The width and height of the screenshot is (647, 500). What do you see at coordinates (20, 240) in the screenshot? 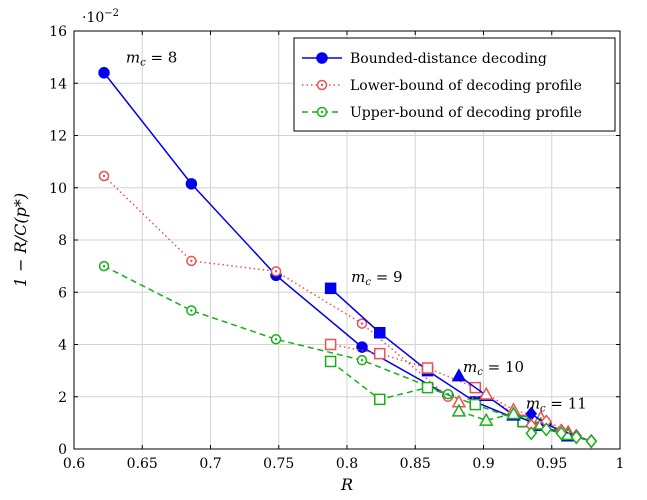
I see `y-axis-label: 1 − R/C(p*)` at bounding box center [20, 240].